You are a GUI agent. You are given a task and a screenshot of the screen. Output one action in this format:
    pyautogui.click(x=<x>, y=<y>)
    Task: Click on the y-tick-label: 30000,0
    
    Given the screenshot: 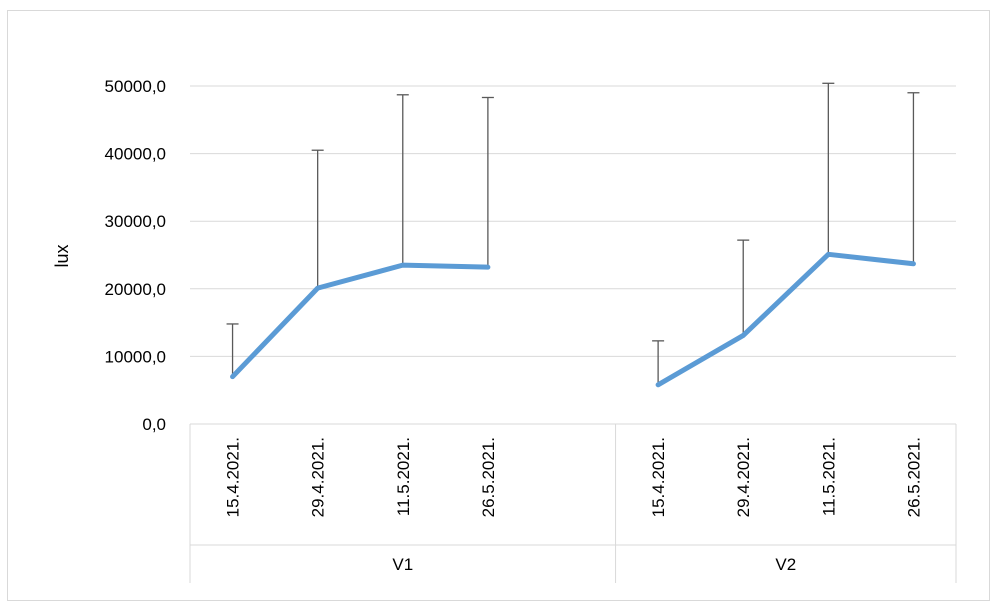 What is the action you would take?
    pyautogui.click(x=135, y=221)
    